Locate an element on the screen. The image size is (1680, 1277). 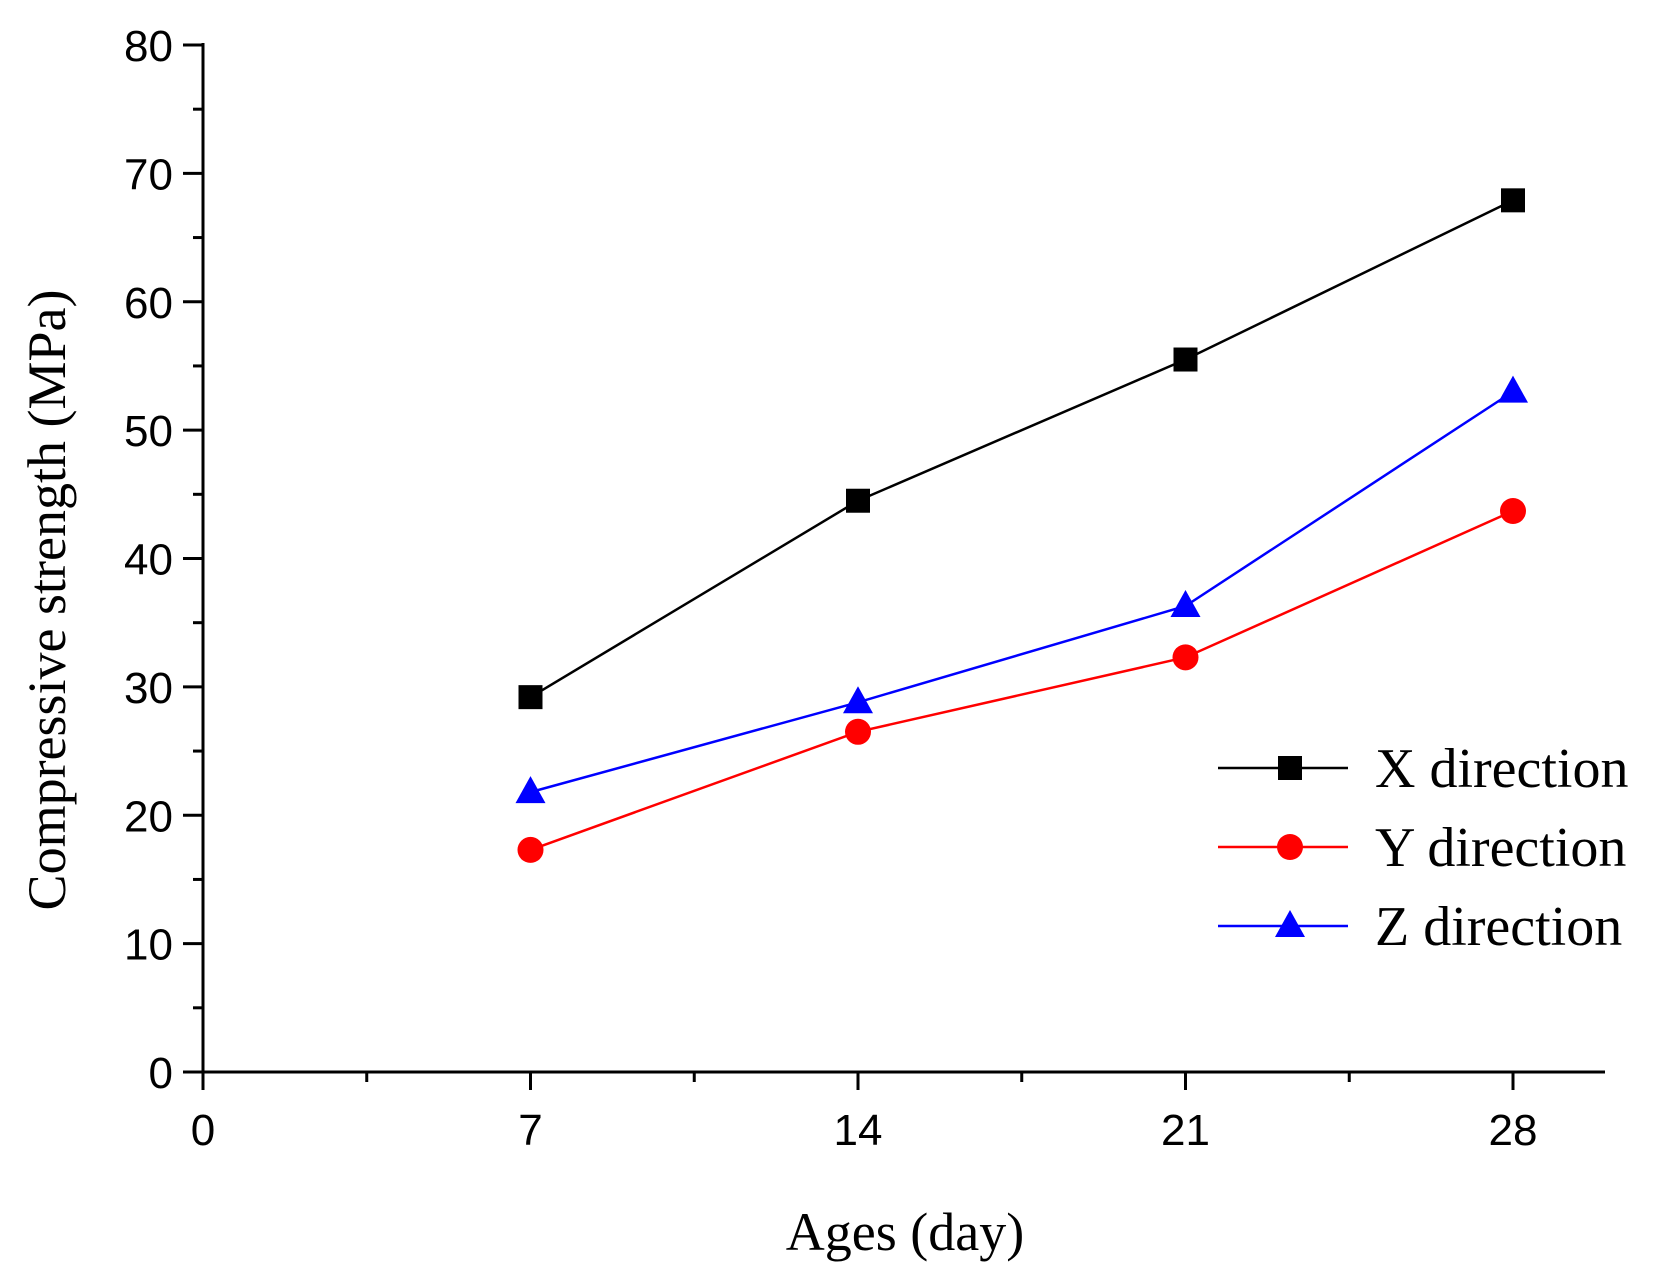
y-tick-label: 30 is located at coordinates (148, 688).